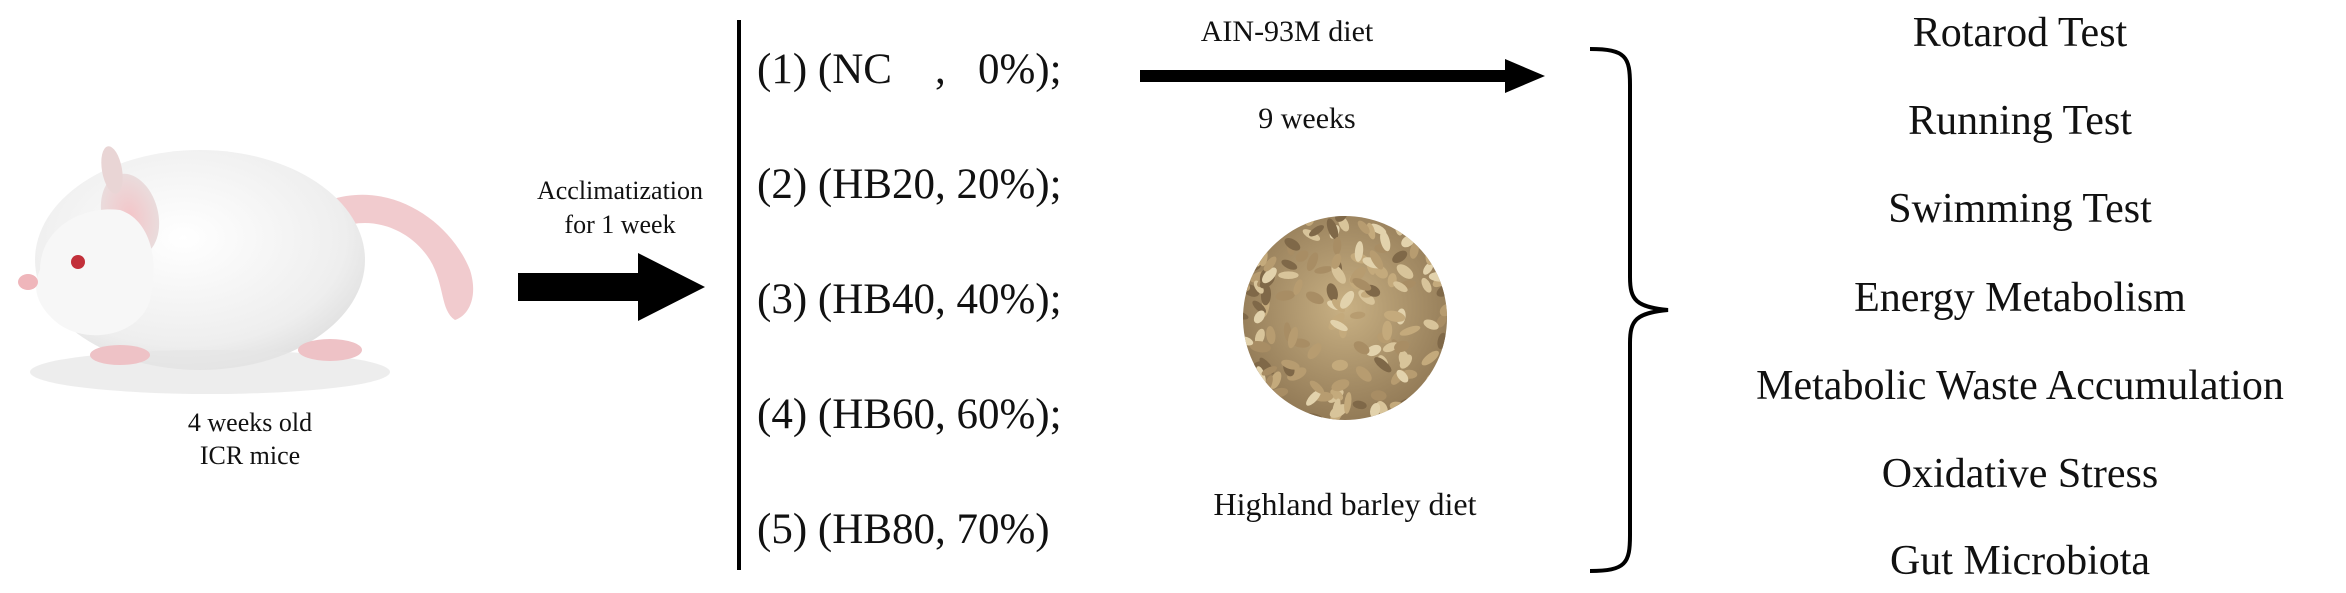  I want to click on outcome-brace, so click(1629, 310).